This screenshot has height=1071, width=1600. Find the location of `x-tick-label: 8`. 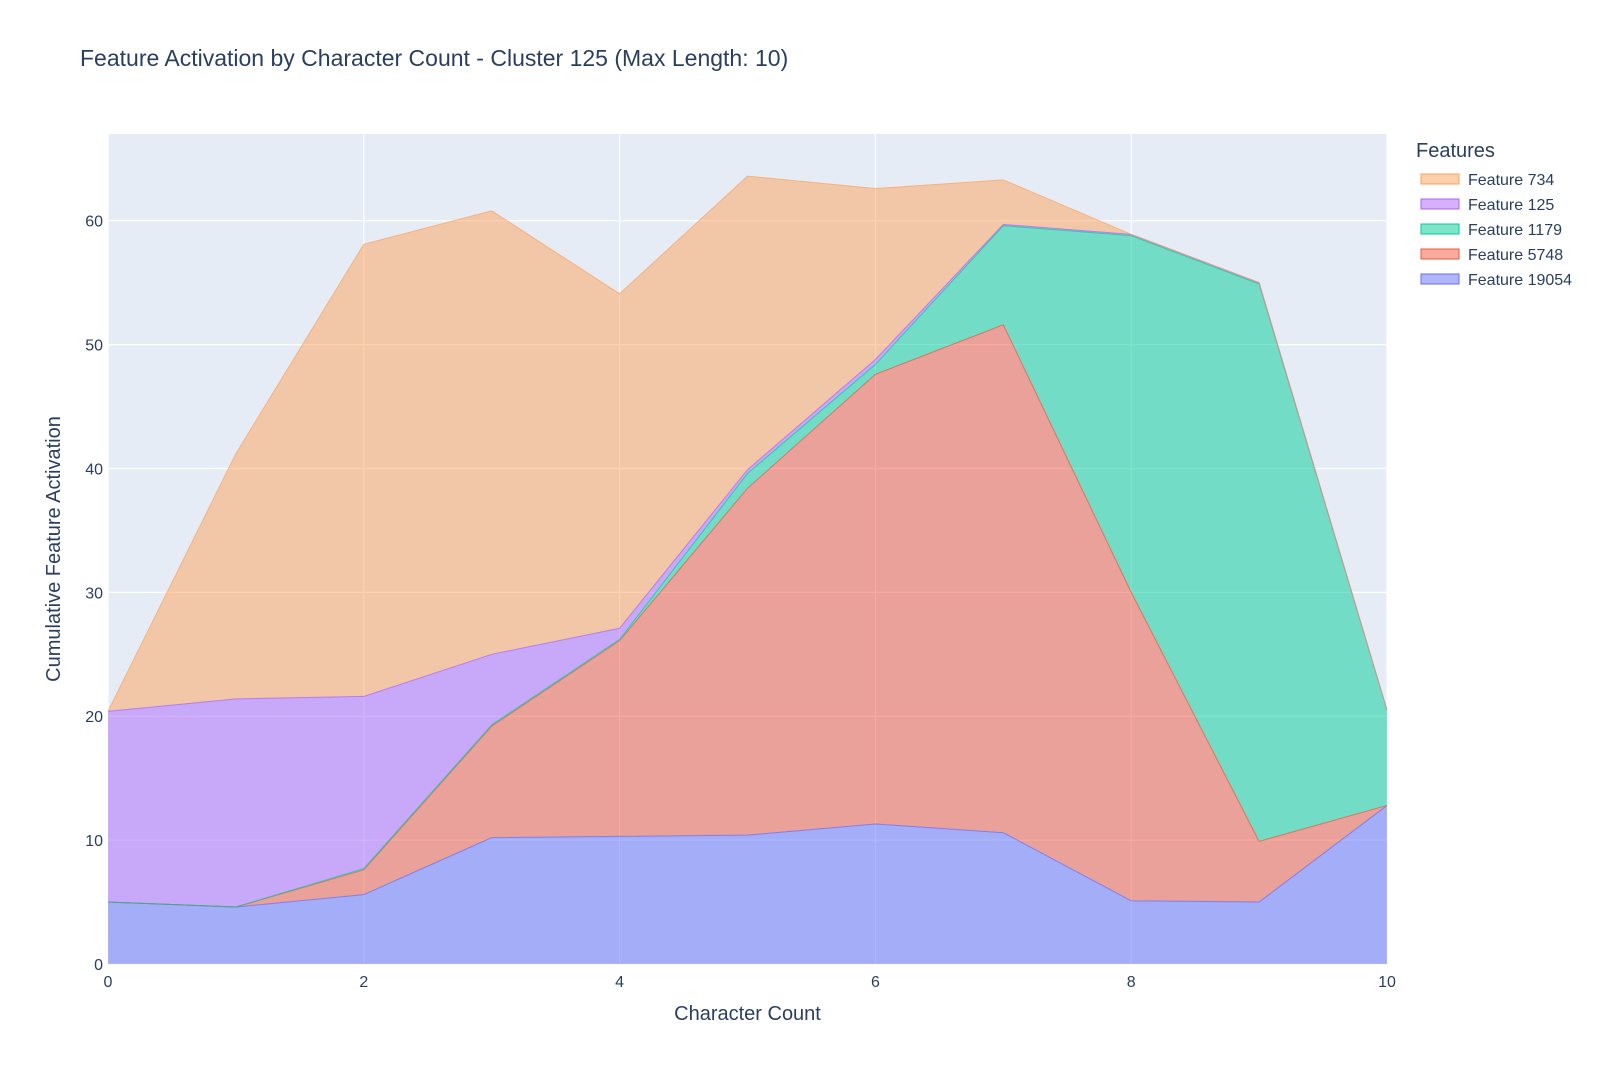

x-tick-label: 8 is located at coordinates (1131, 982).